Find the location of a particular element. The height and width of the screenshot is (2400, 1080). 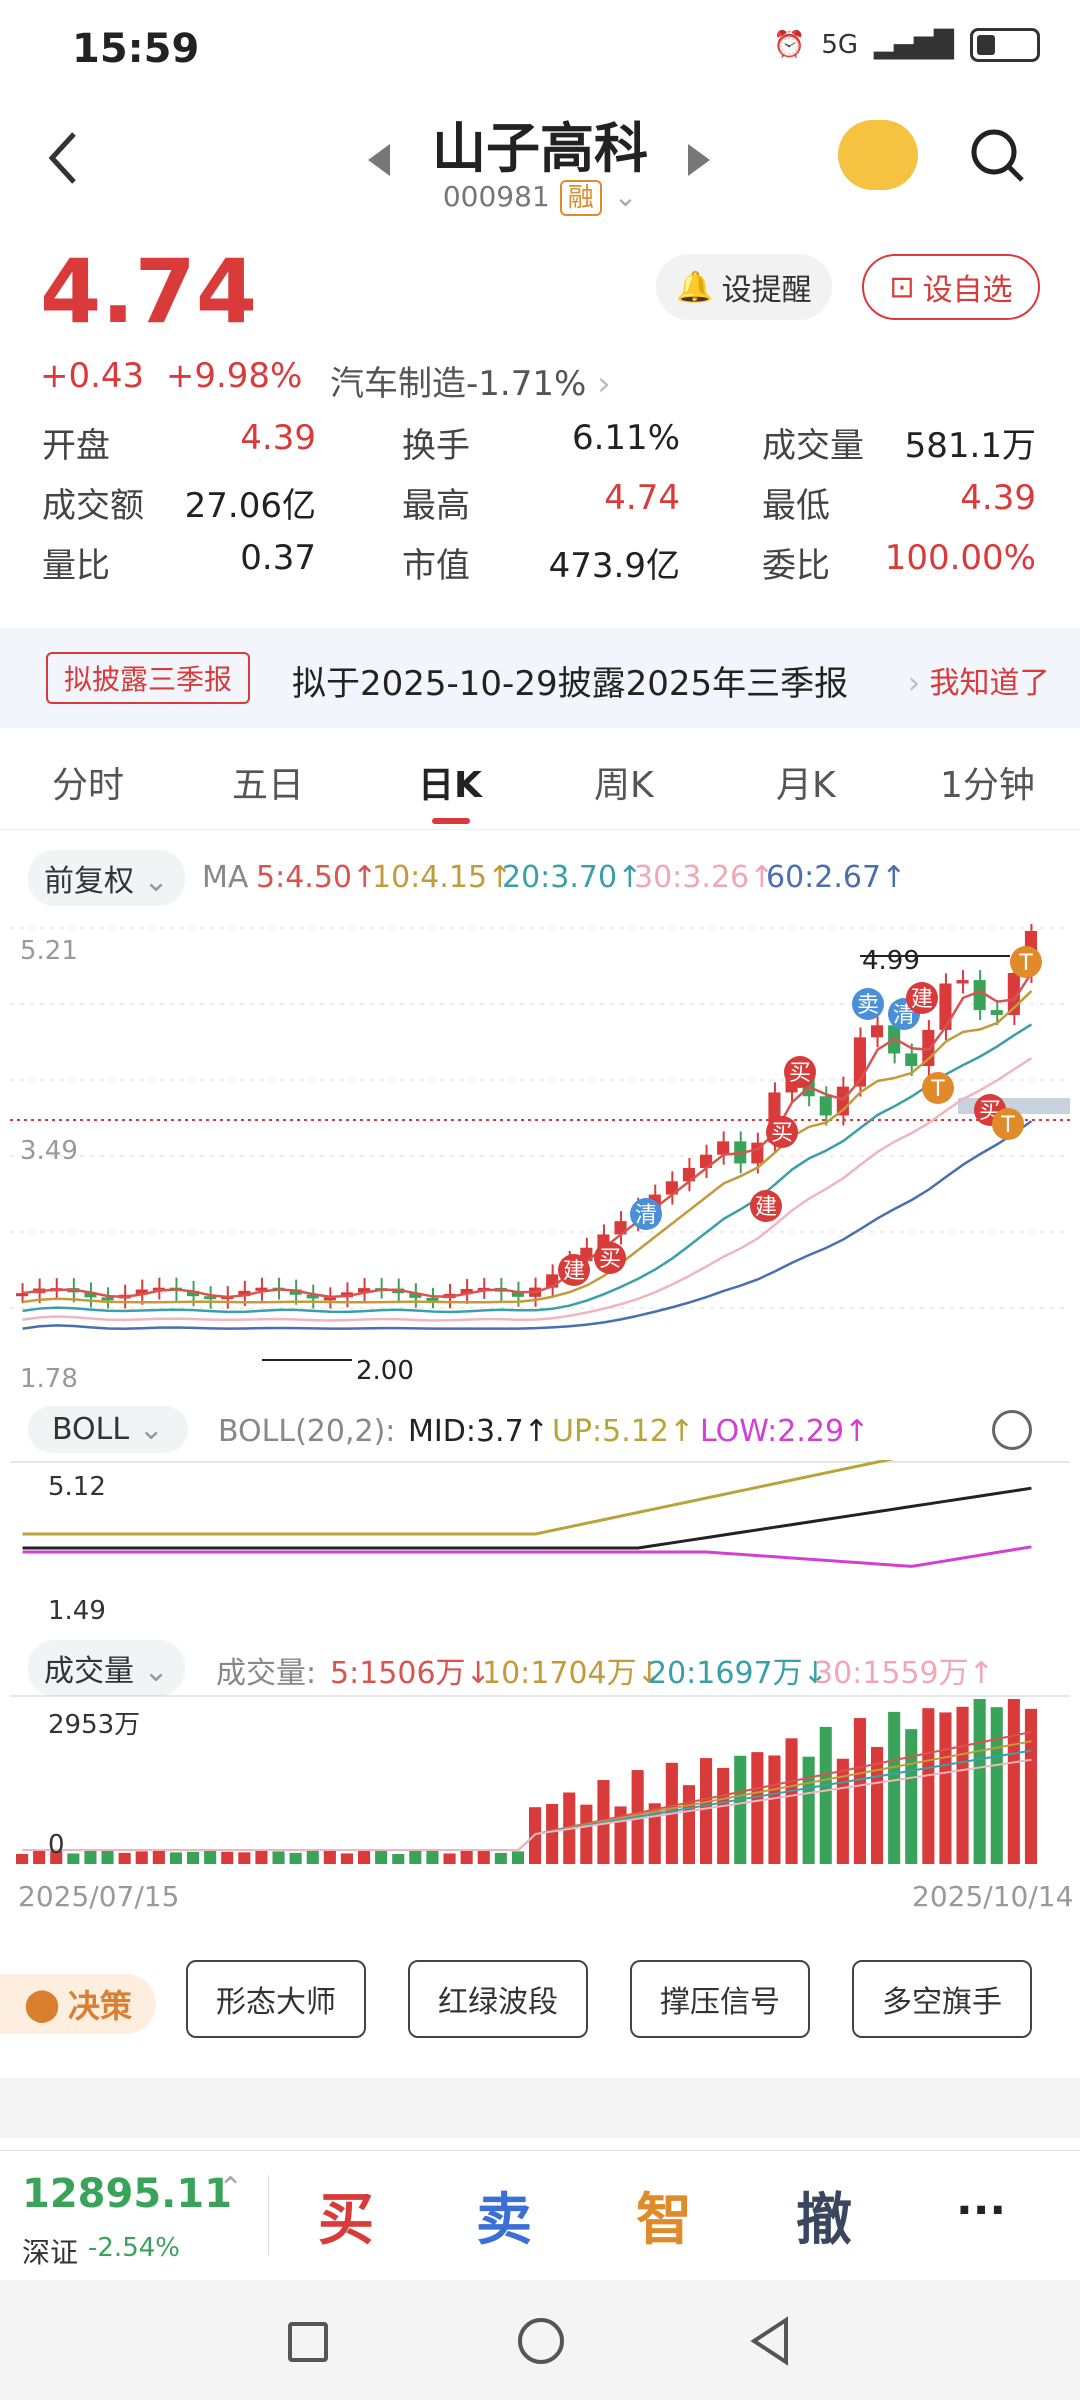

boll-mid-line is located at coordinates (527, 1518).